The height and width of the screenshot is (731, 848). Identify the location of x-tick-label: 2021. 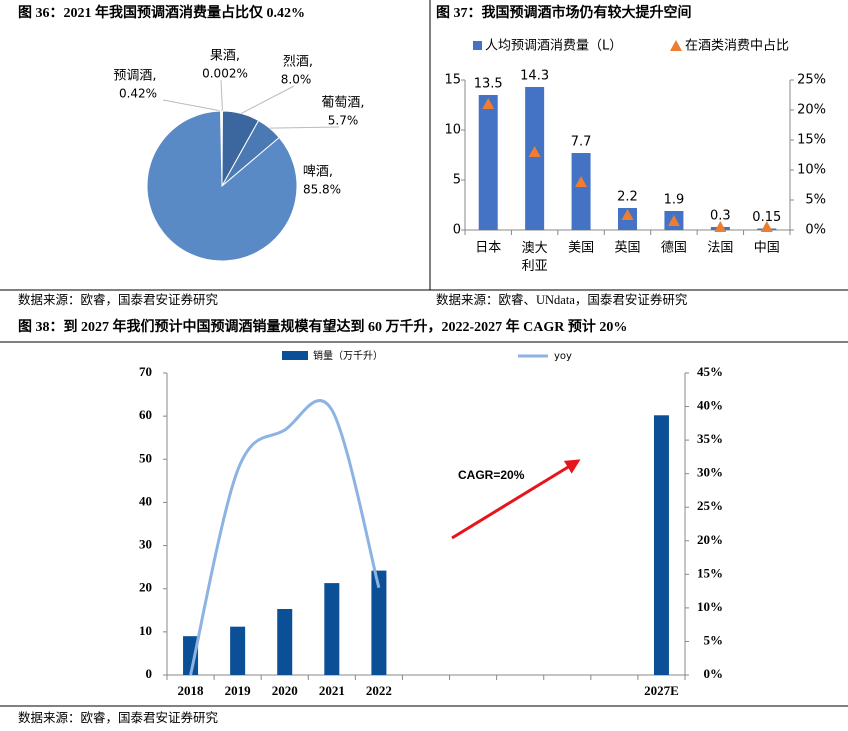
(332, 690).